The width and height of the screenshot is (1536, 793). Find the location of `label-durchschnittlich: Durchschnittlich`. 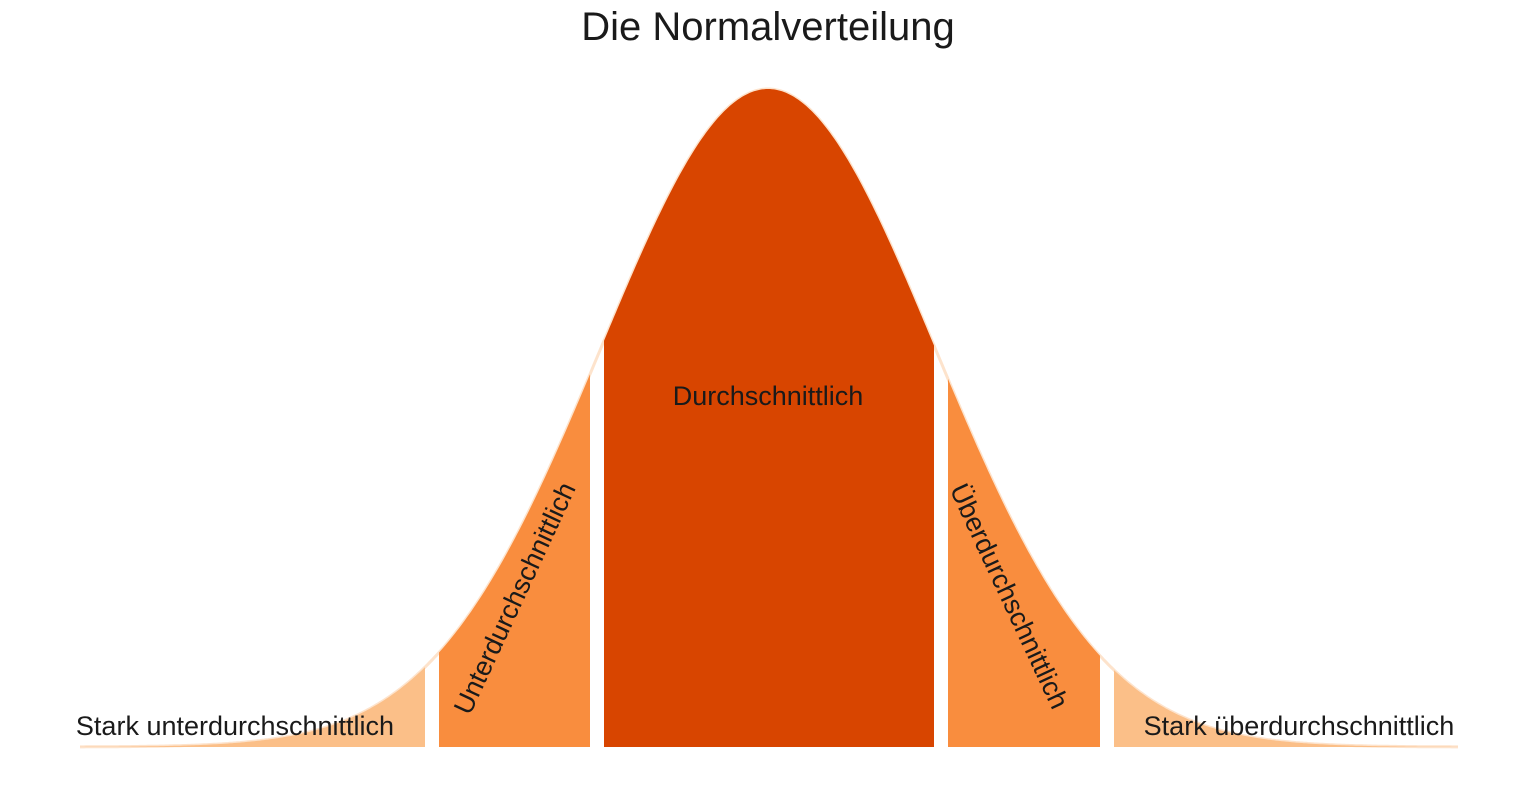

label-durchschnittlich: Durchschnittlich is located at coordinates (768, 396).